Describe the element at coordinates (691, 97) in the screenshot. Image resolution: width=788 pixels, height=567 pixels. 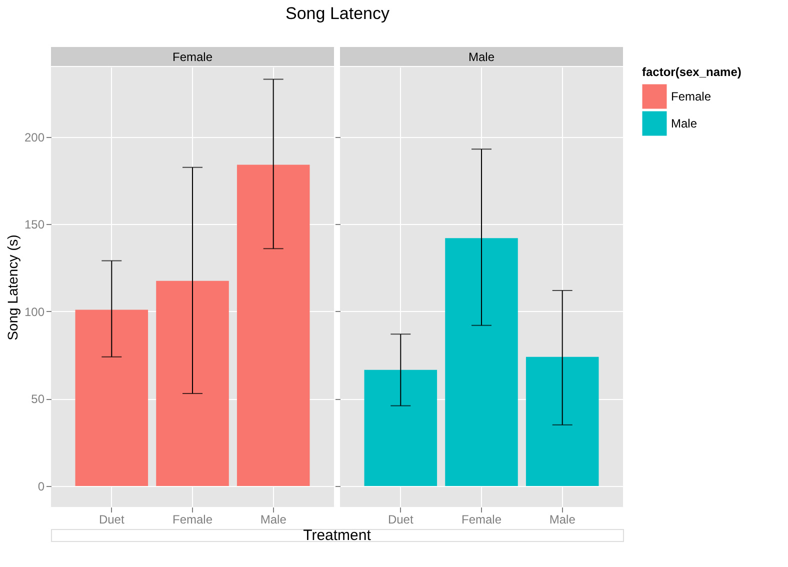
I see `legend-label: Female` at that location.